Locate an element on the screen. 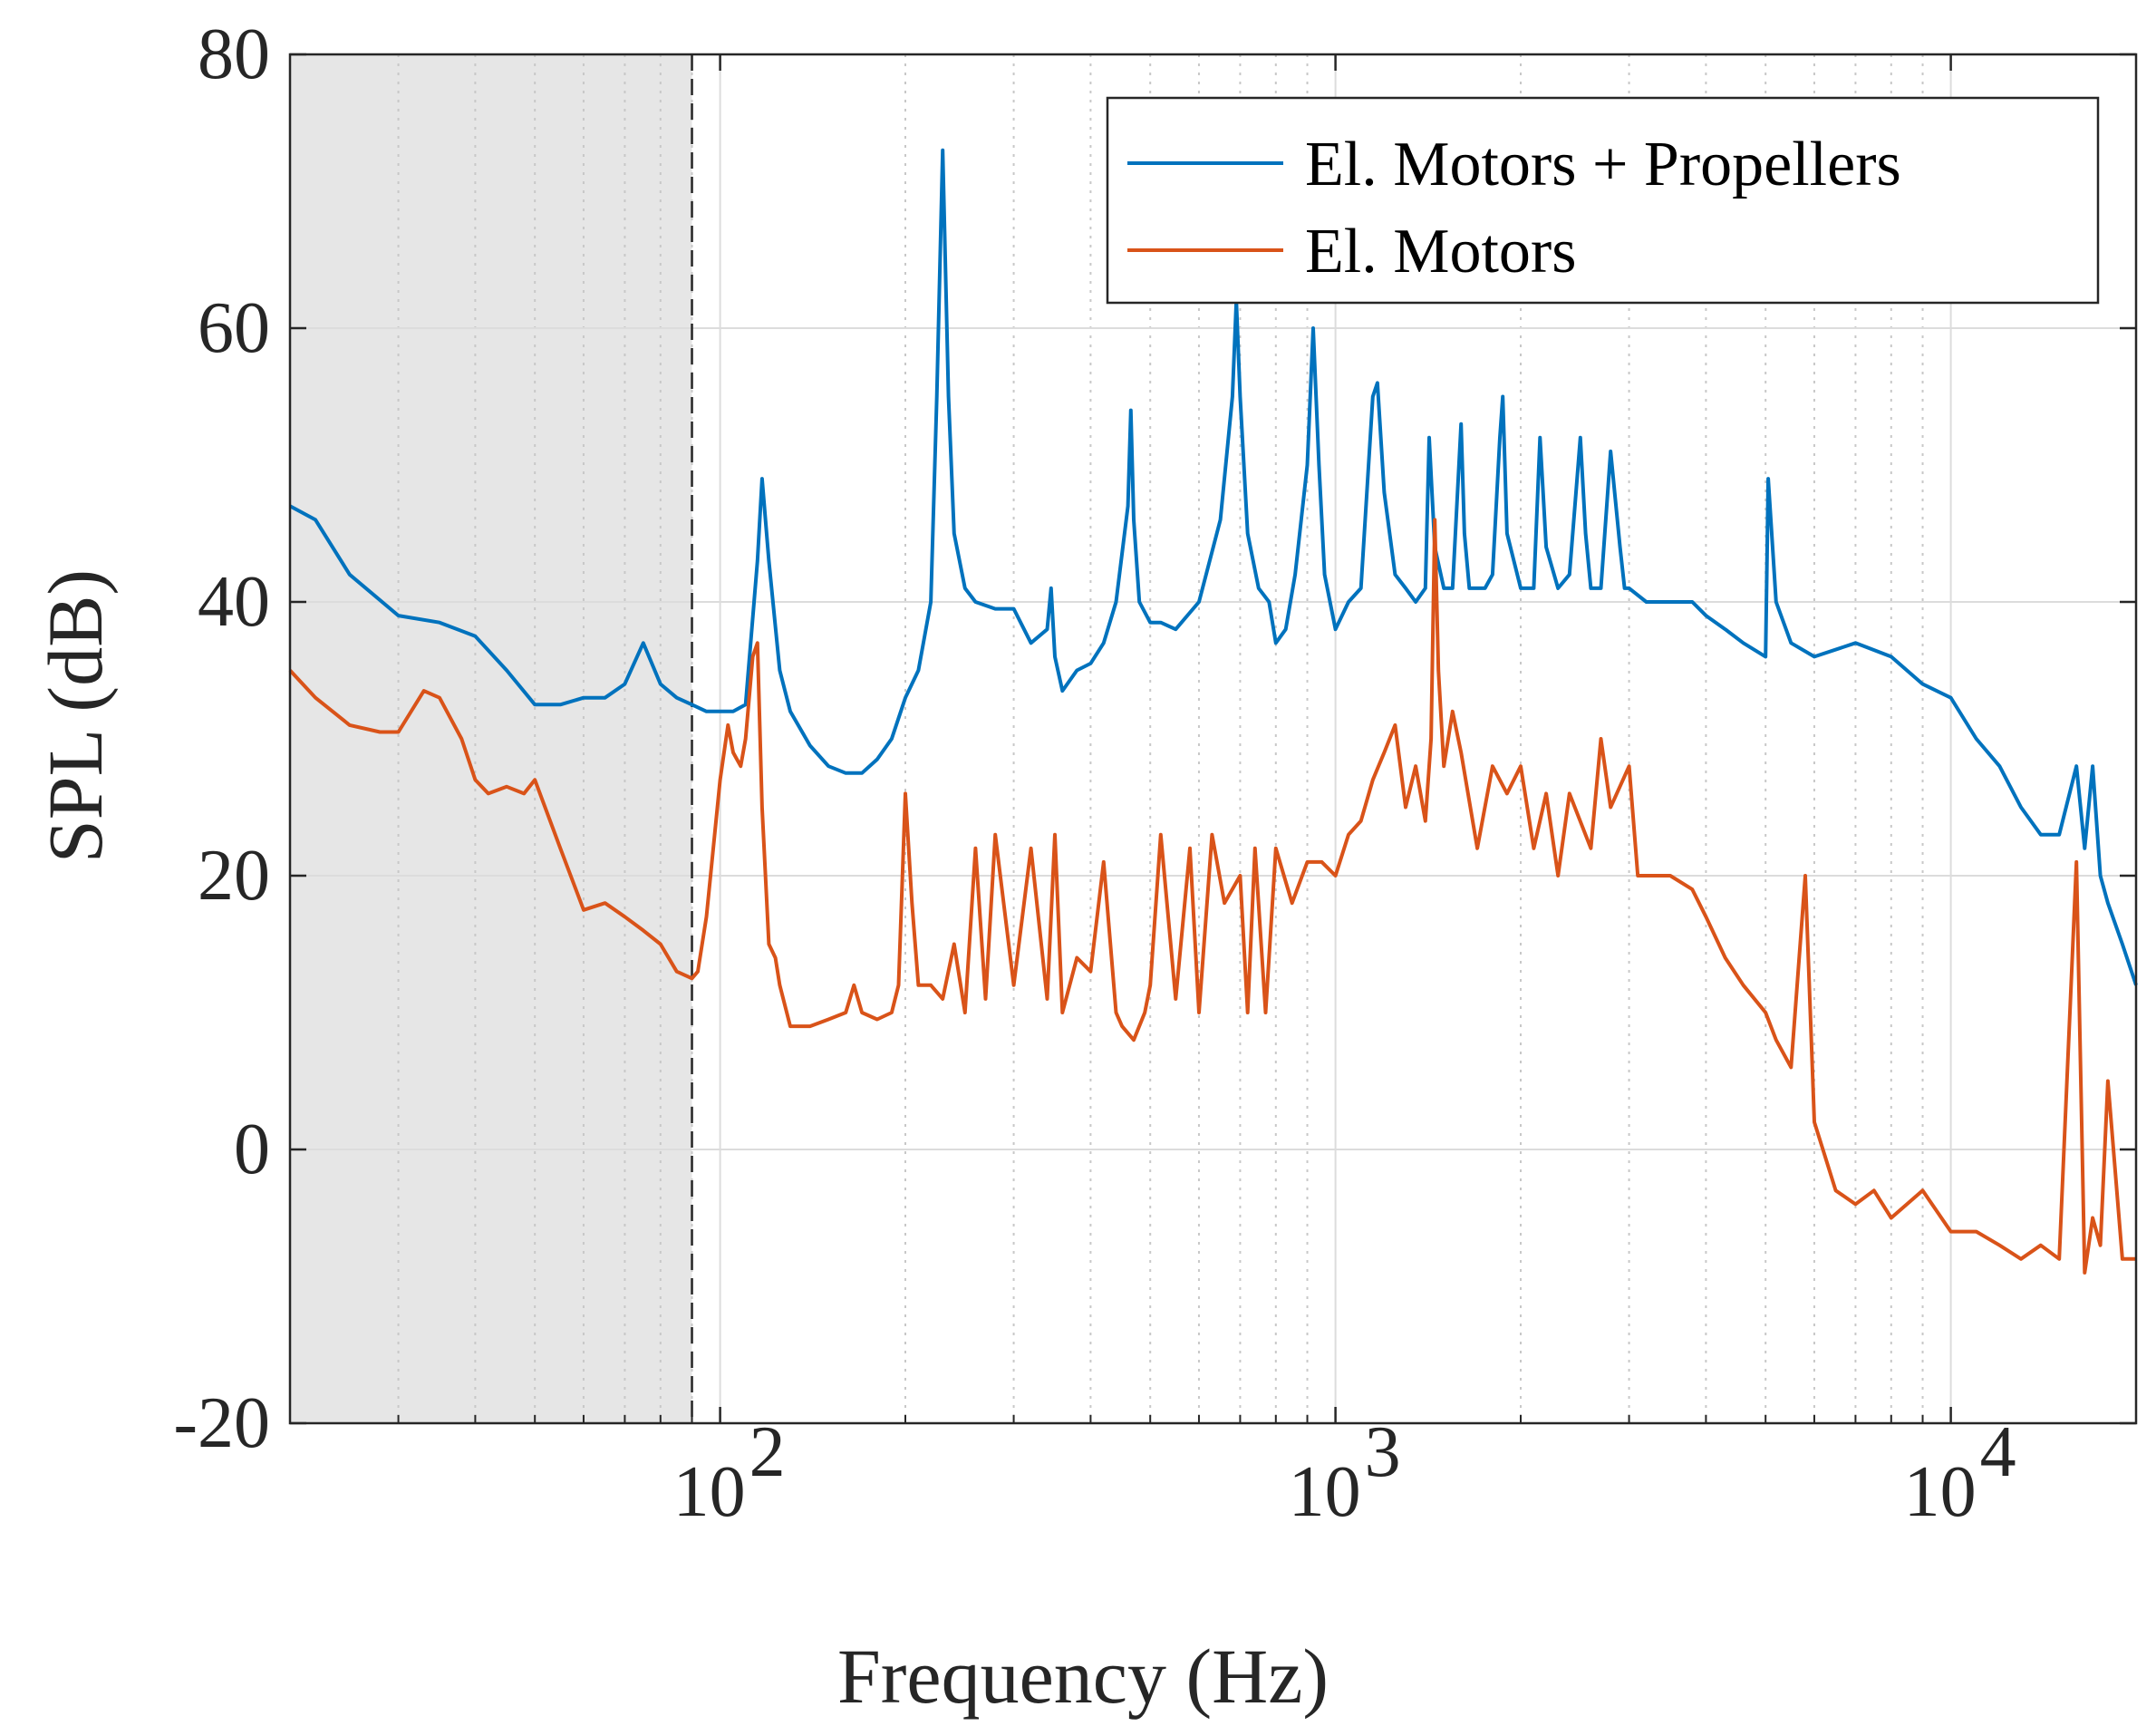 This screenshot has height=1726, width=2156. x-axis-title: Frequency (Hz) is located at coordinates (1083, 1676).